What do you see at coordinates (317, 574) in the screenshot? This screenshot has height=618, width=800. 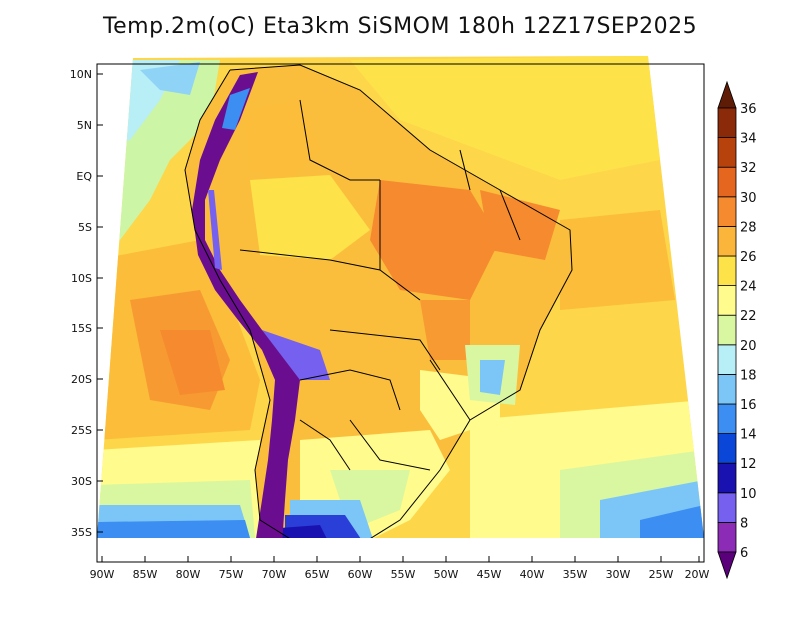 I see `lon-label: 65W` at bounding box center [317, 574].